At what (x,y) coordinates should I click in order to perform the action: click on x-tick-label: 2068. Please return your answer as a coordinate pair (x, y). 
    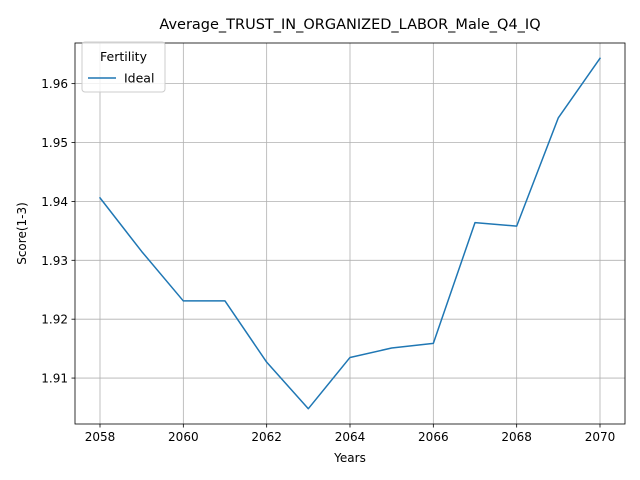
    Looking at the image, I should click on (516, 437).